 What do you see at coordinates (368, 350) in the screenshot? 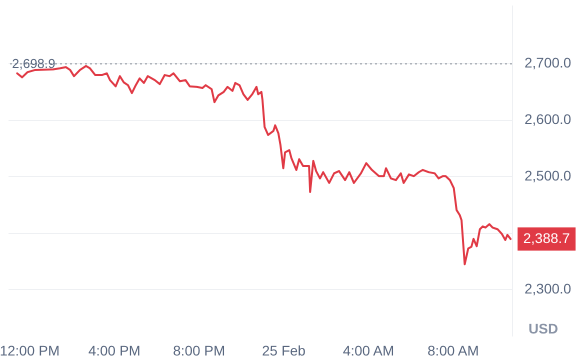
I see `x-tick-label: 4:00 AM` at bounding box center [368, 350].